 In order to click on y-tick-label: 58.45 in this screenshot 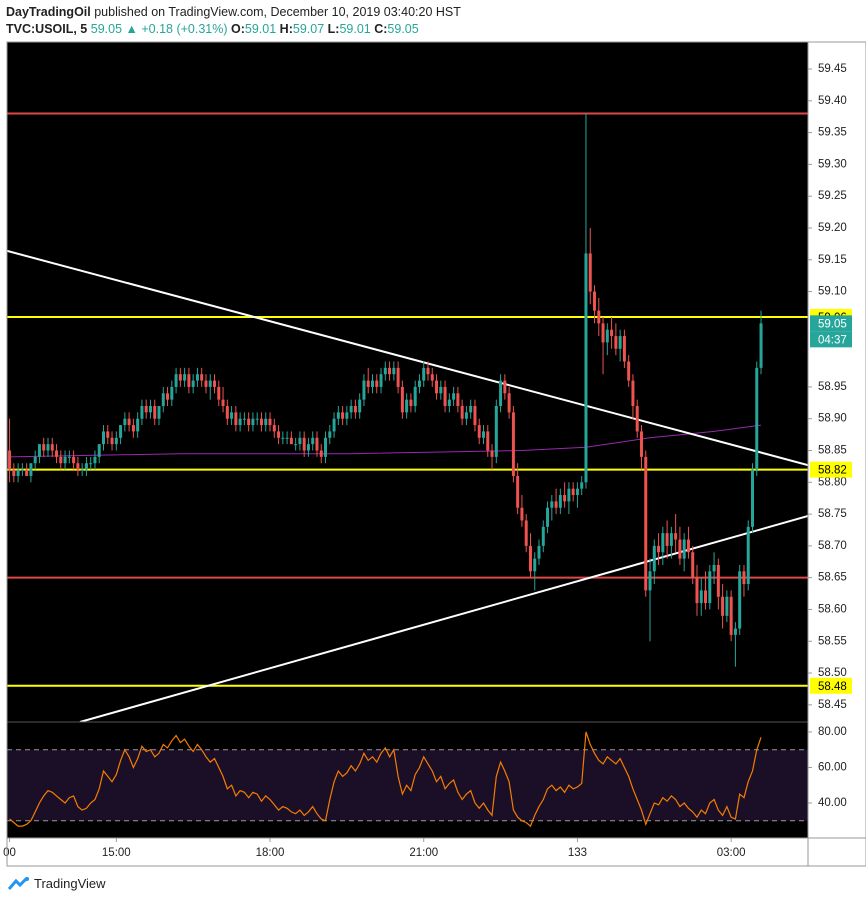, I will do `click(832, 705)`.